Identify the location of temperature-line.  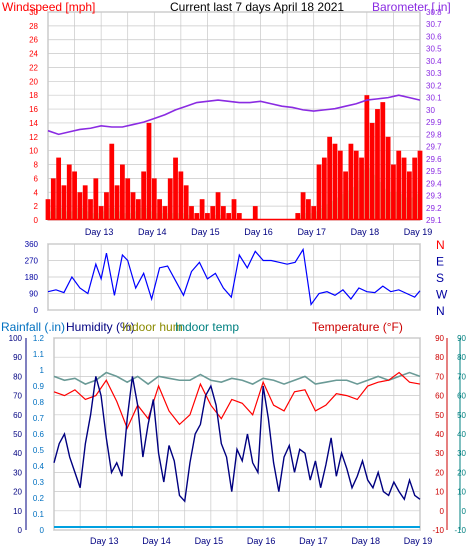
(237, 400).